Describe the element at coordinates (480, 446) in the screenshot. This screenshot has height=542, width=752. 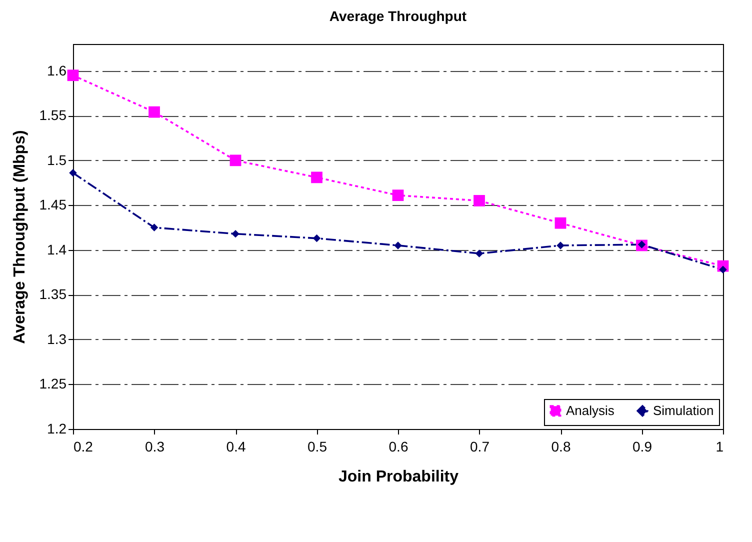
I see `x-tick-label: 0.7` at that location.